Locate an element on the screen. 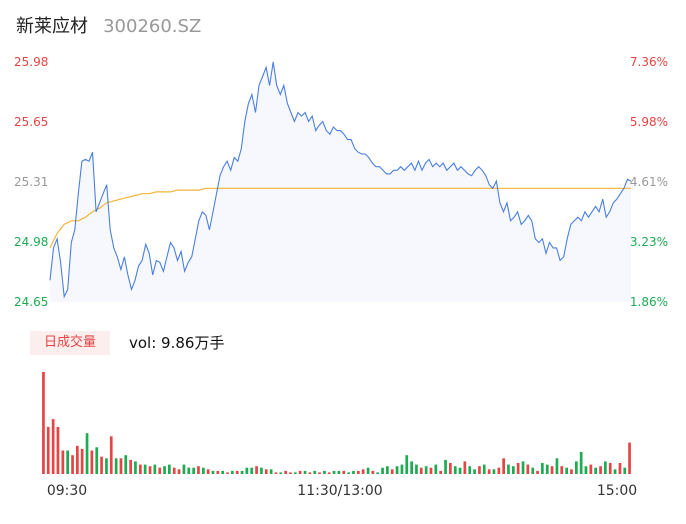 The height and width of the screenshot is (524, 686). y-tick-right: 4.61% is located at coordinates (649, 182).